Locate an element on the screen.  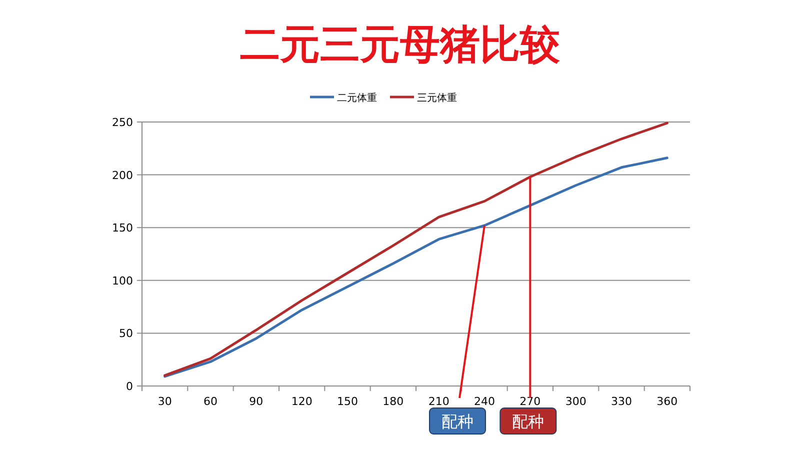
x-tick-label: 330 is located at coordinates (621, 401).